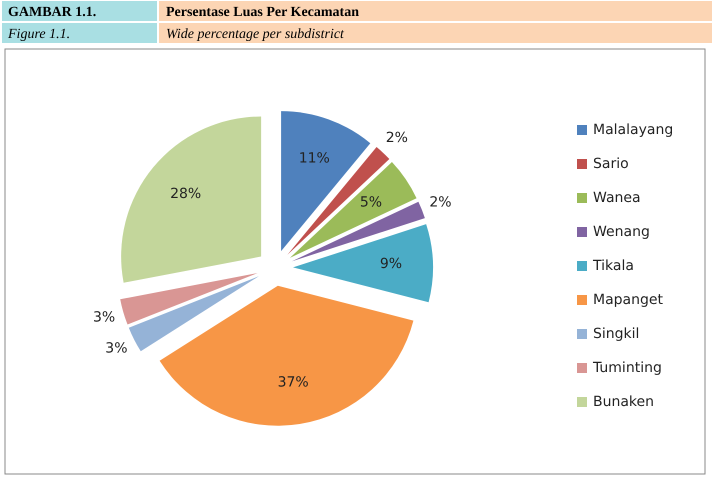 The height and width of the screenshot is (478, 714). Describe the element at coordinates (314, 158) in the screenshot. I see `data-label: 11%` at that location.